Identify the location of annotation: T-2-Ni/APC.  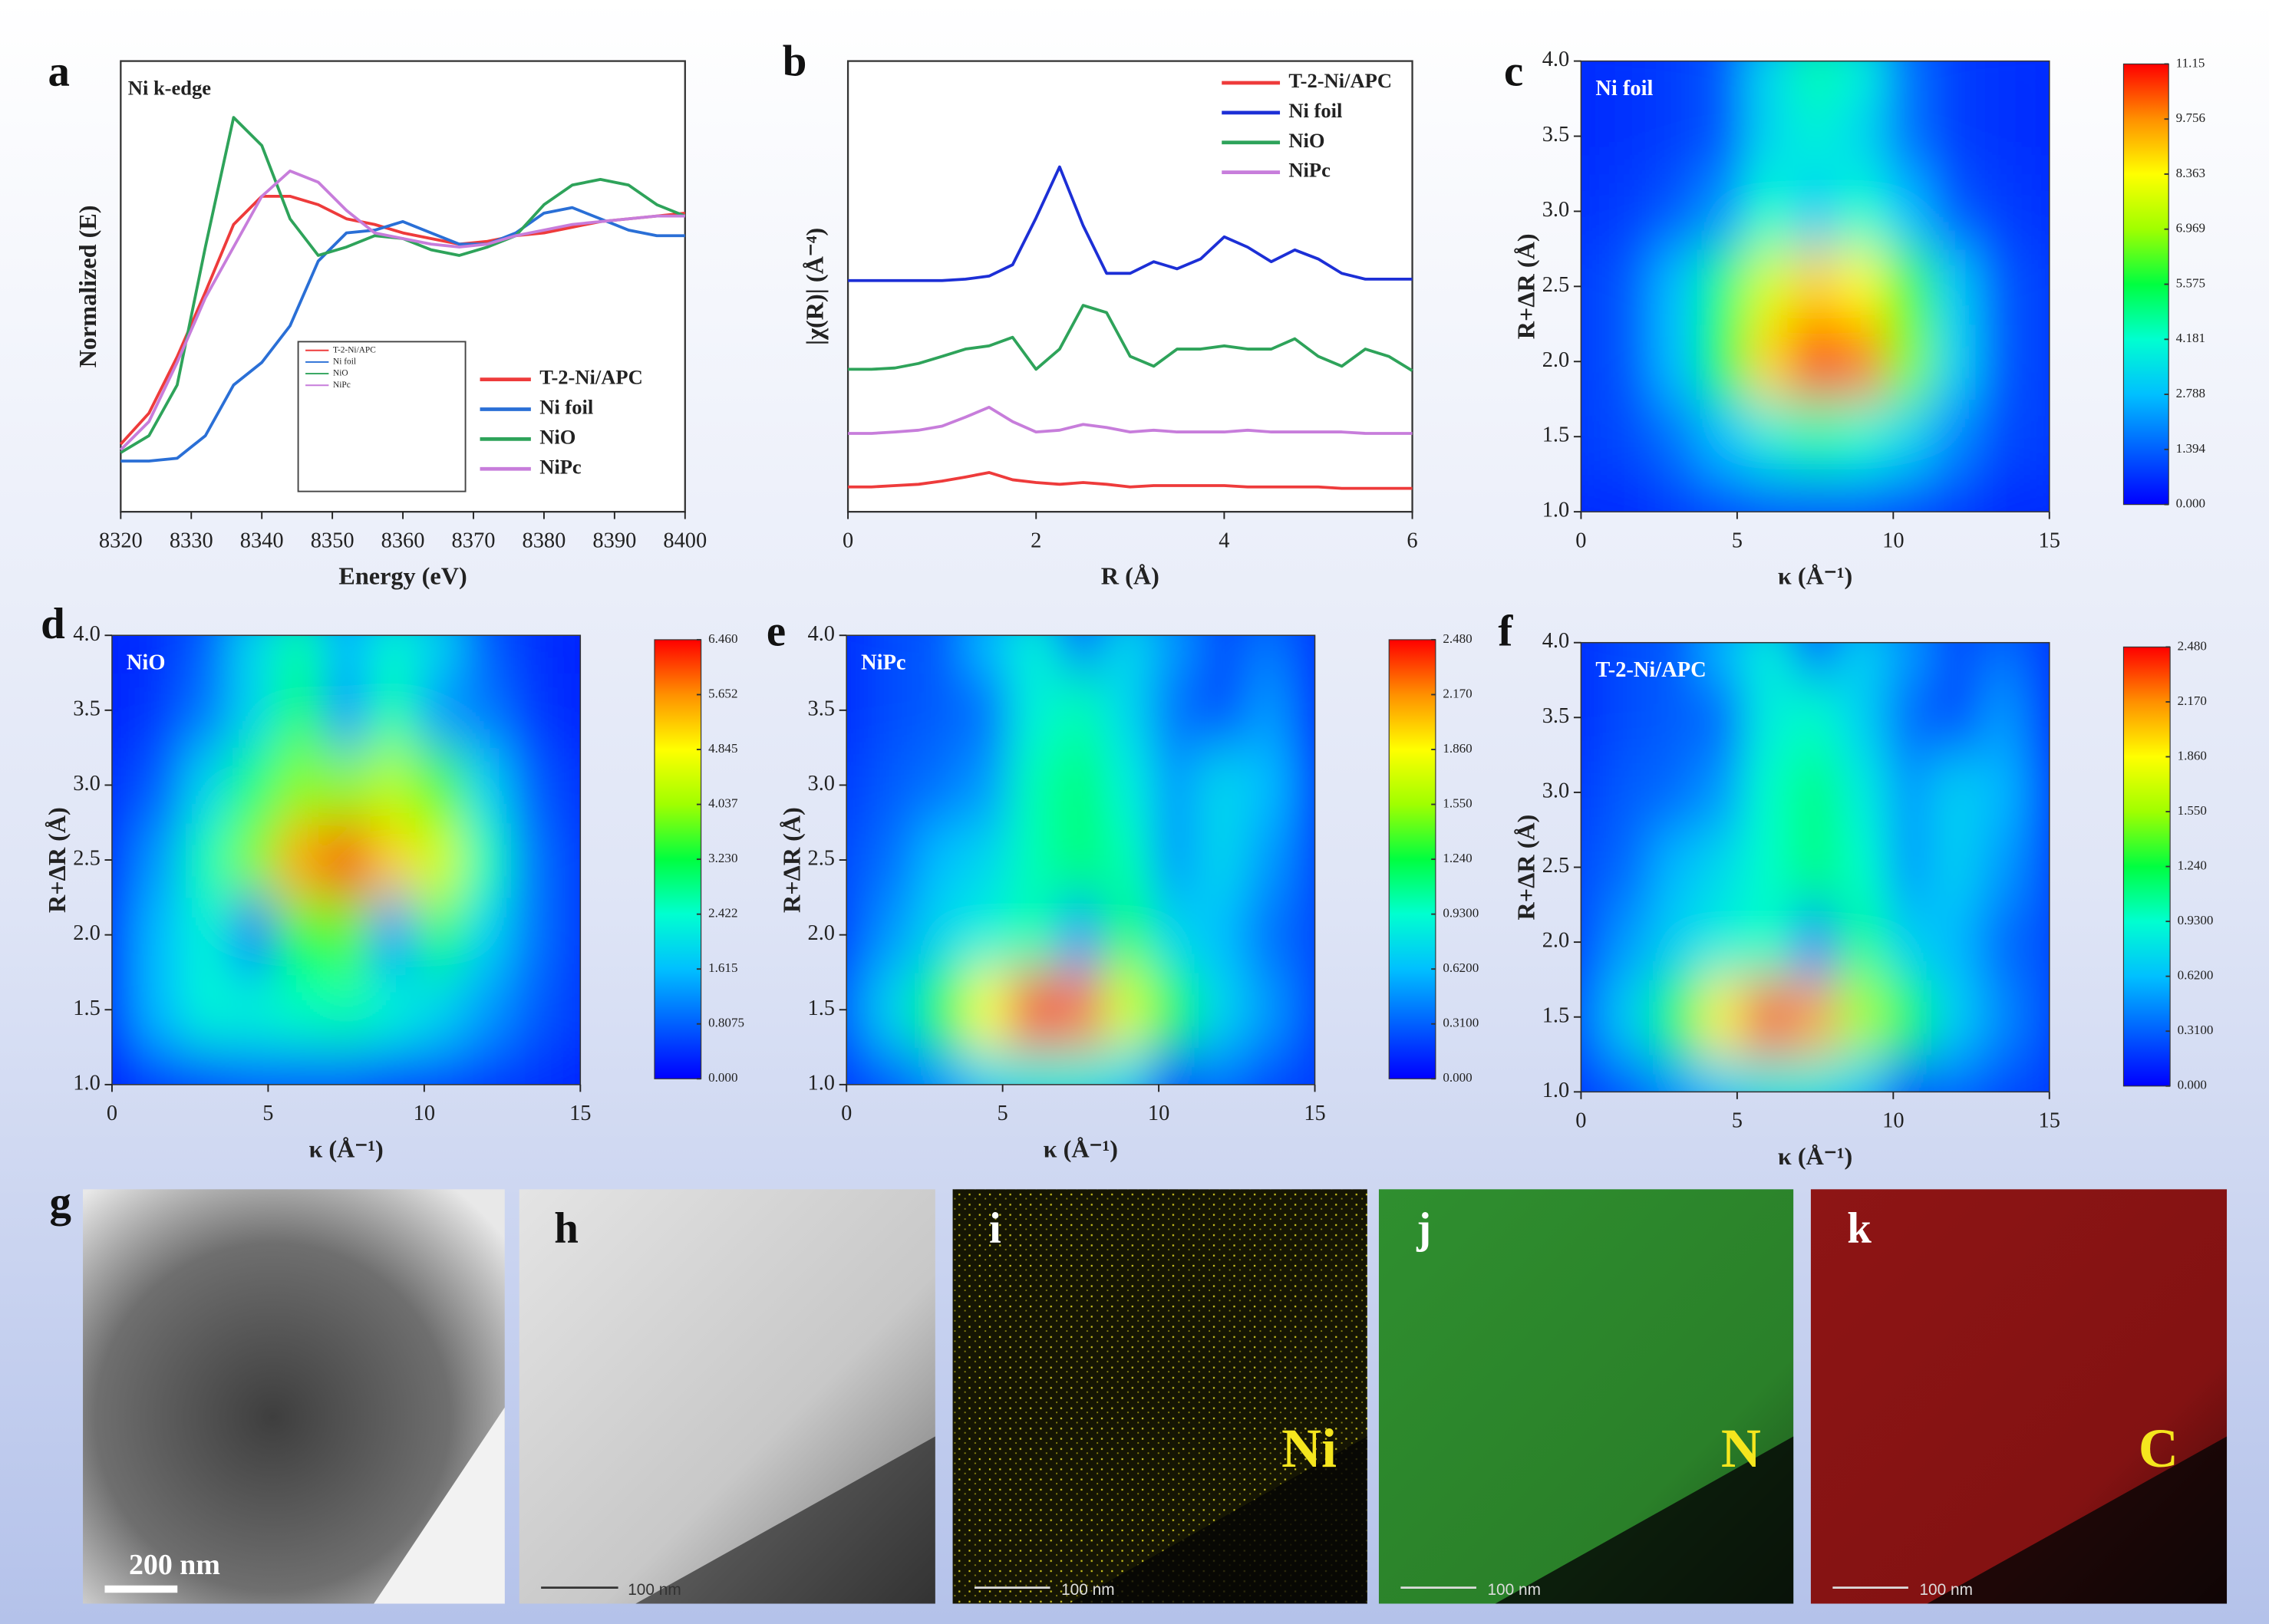
(1650, 670).